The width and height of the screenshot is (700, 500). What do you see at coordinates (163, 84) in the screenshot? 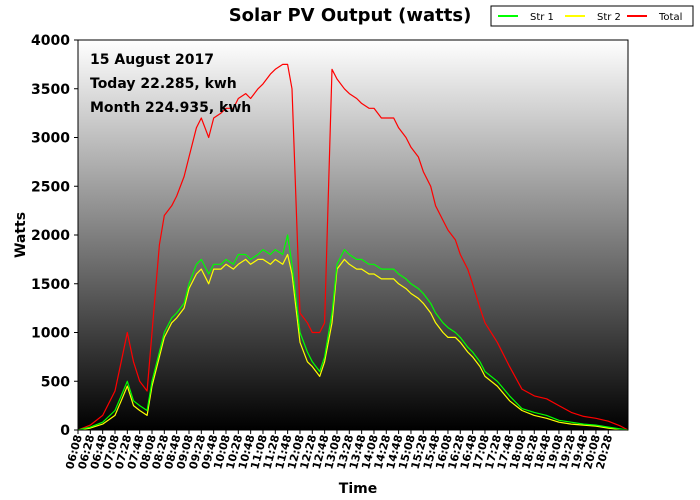
I see `annotation-today: Today 22.285, kwh` at bounding box center [163, 84].